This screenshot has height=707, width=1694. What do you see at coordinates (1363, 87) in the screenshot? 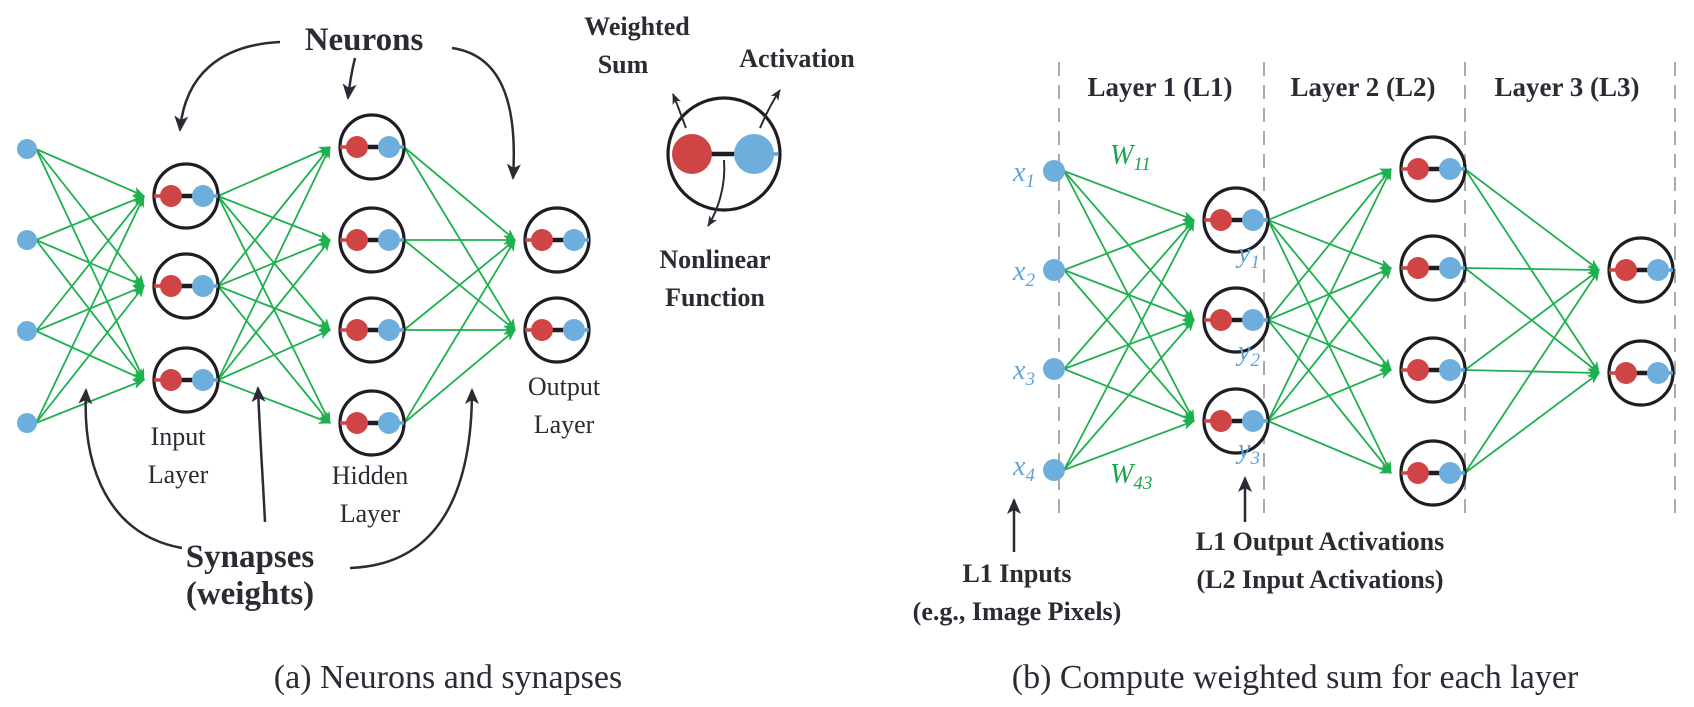
I see `layer-2-heading: Layer 2 (L2)` at bounding box center [1363, 87].